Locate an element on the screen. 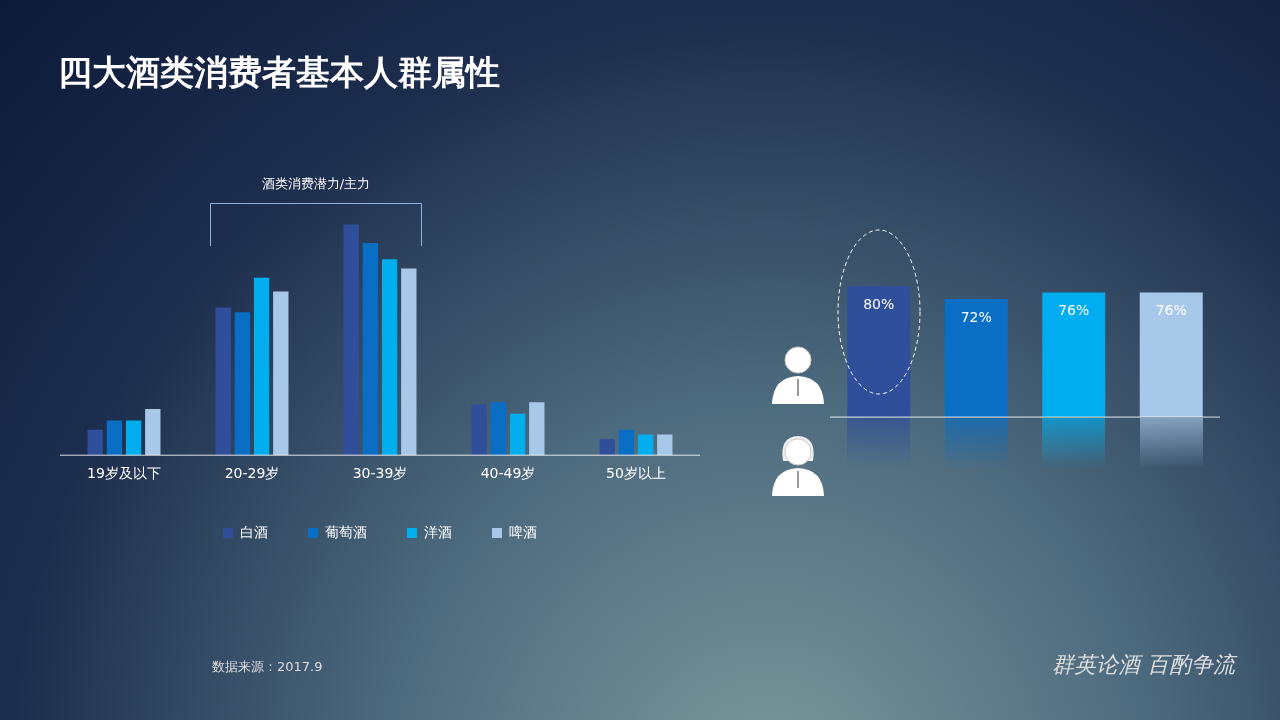 The height and width of the screenshot is (720, 1280). legend-label: 白酒 is located at coordinates (254, 531).